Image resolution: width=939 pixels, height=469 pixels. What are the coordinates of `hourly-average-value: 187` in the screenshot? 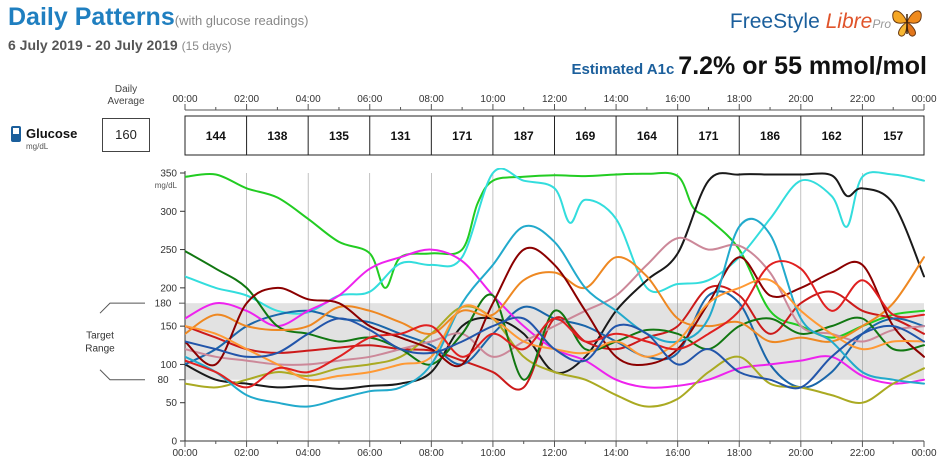 It's located at (524, 136).